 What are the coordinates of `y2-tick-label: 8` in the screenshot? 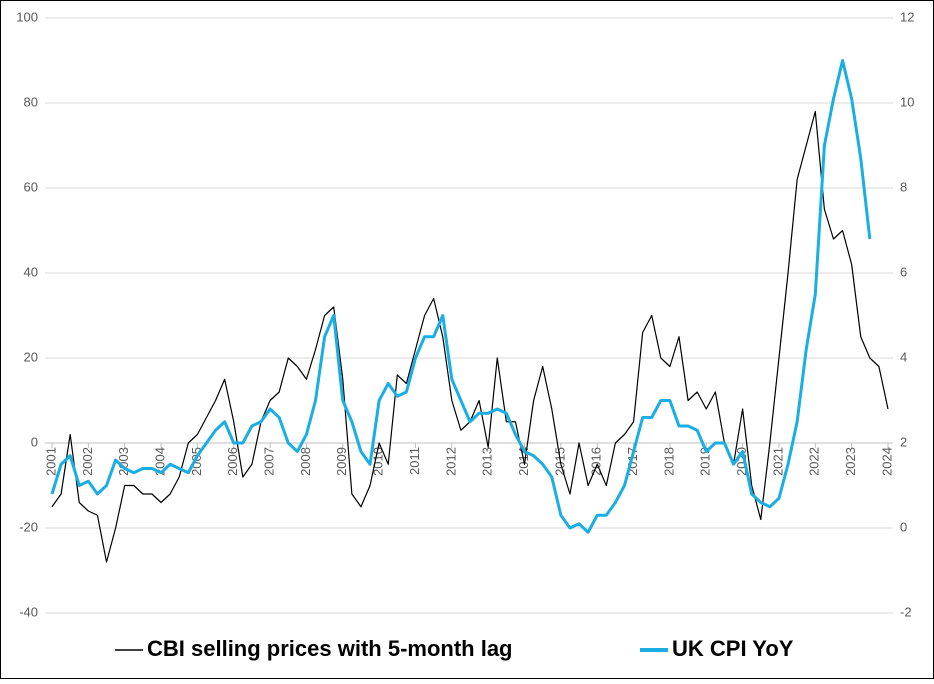 It's located at (903, 186).